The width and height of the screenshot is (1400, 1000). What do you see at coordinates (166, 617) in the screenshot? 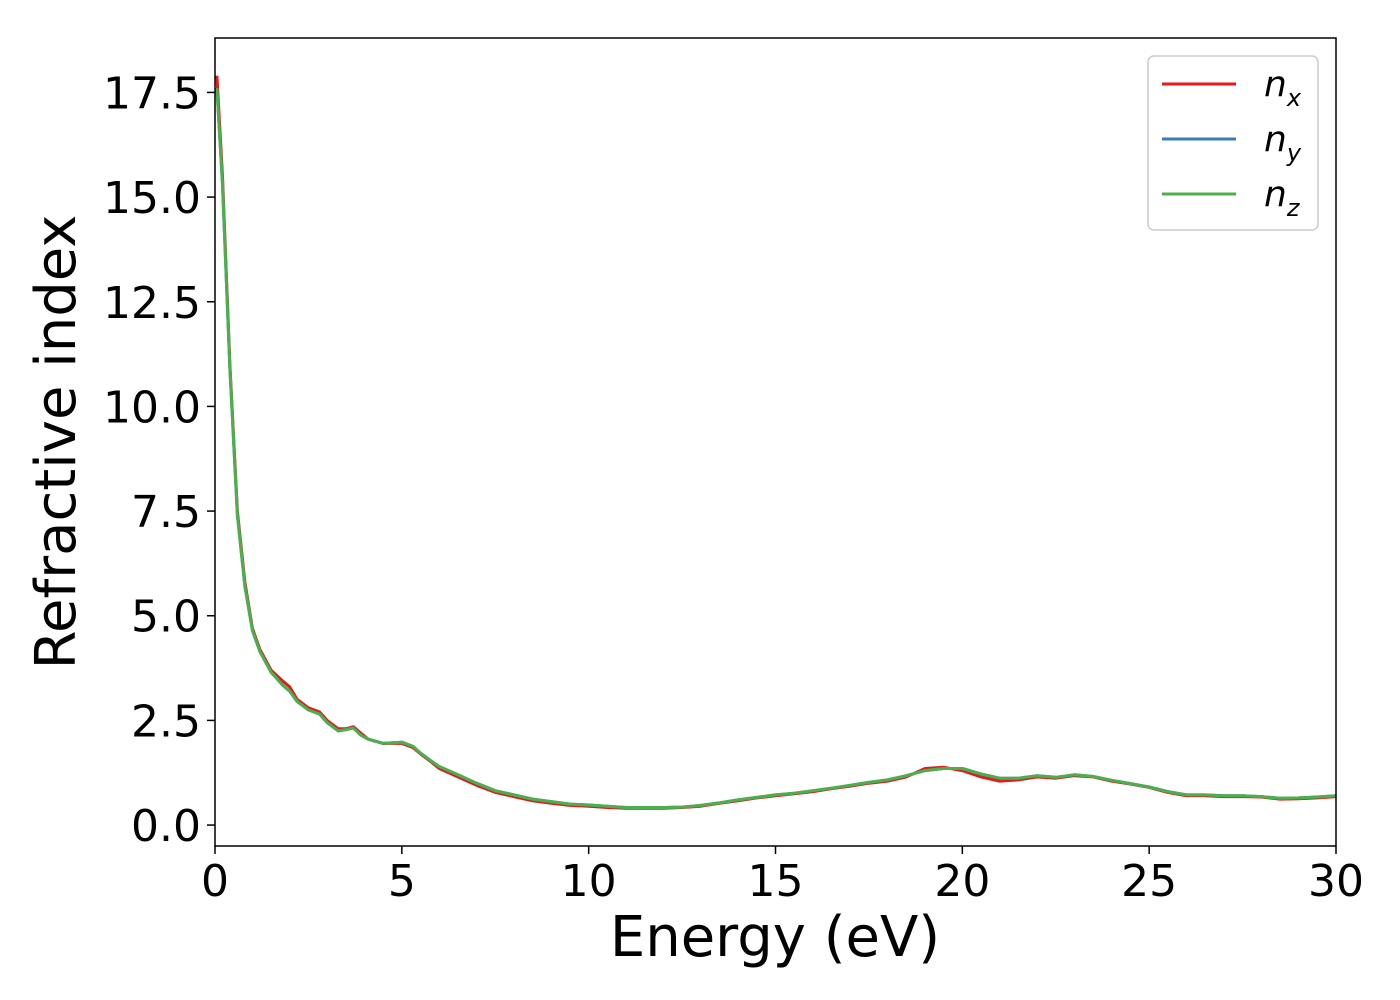
I see `y-tick-label: 5.0` at bounding box center [166, 617].